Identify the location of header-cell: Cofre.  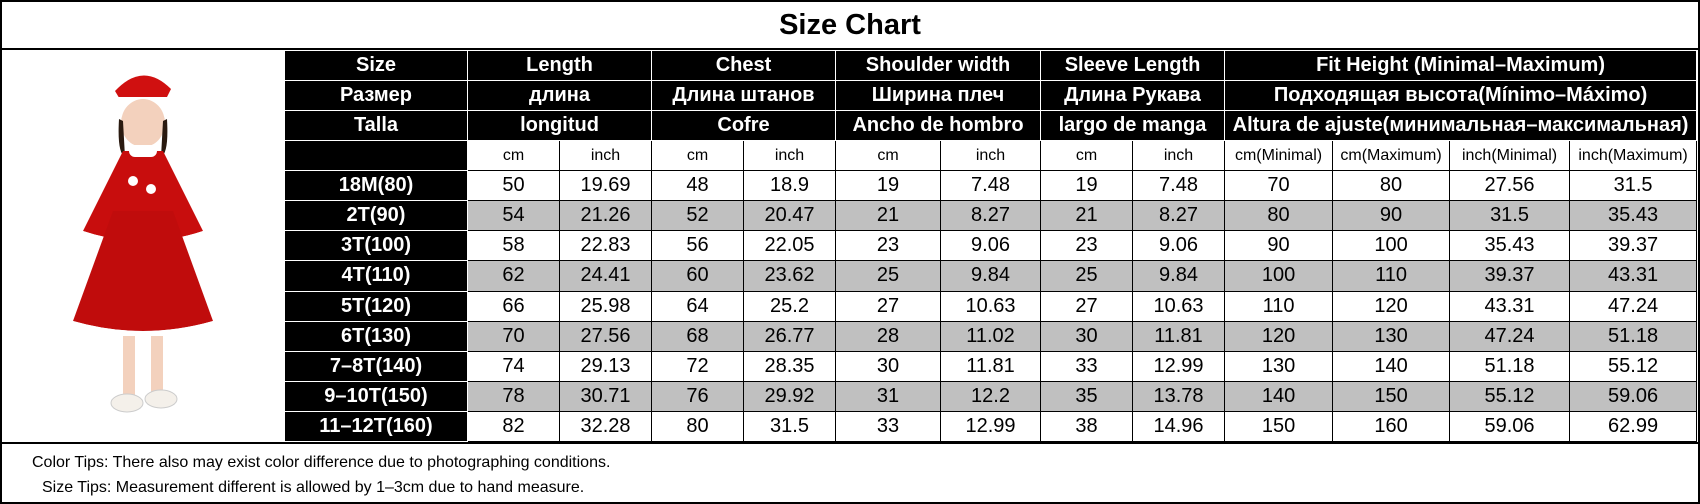
(743, 126).